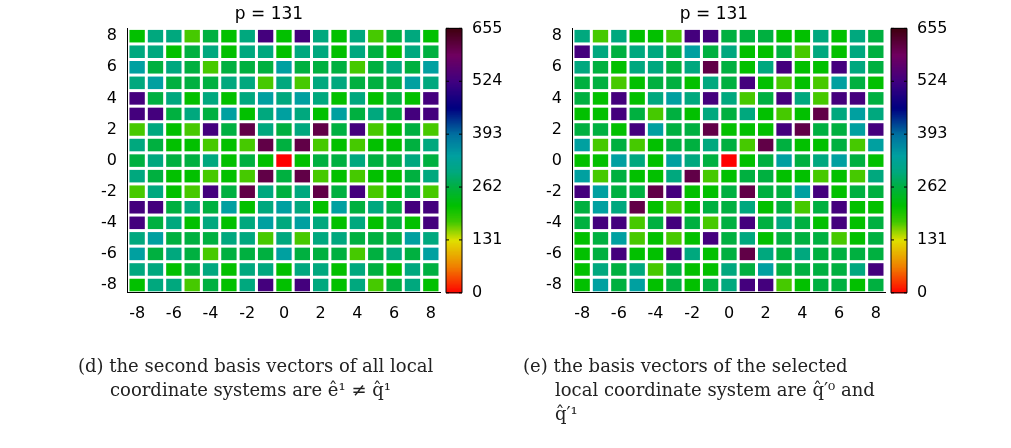  Describe the element at coordinates (699, 390) in the screenshot. I see `text: (e) the basis vectors of the selected local coordinate system are q̂′⁰ and q̂′¹` at that location.